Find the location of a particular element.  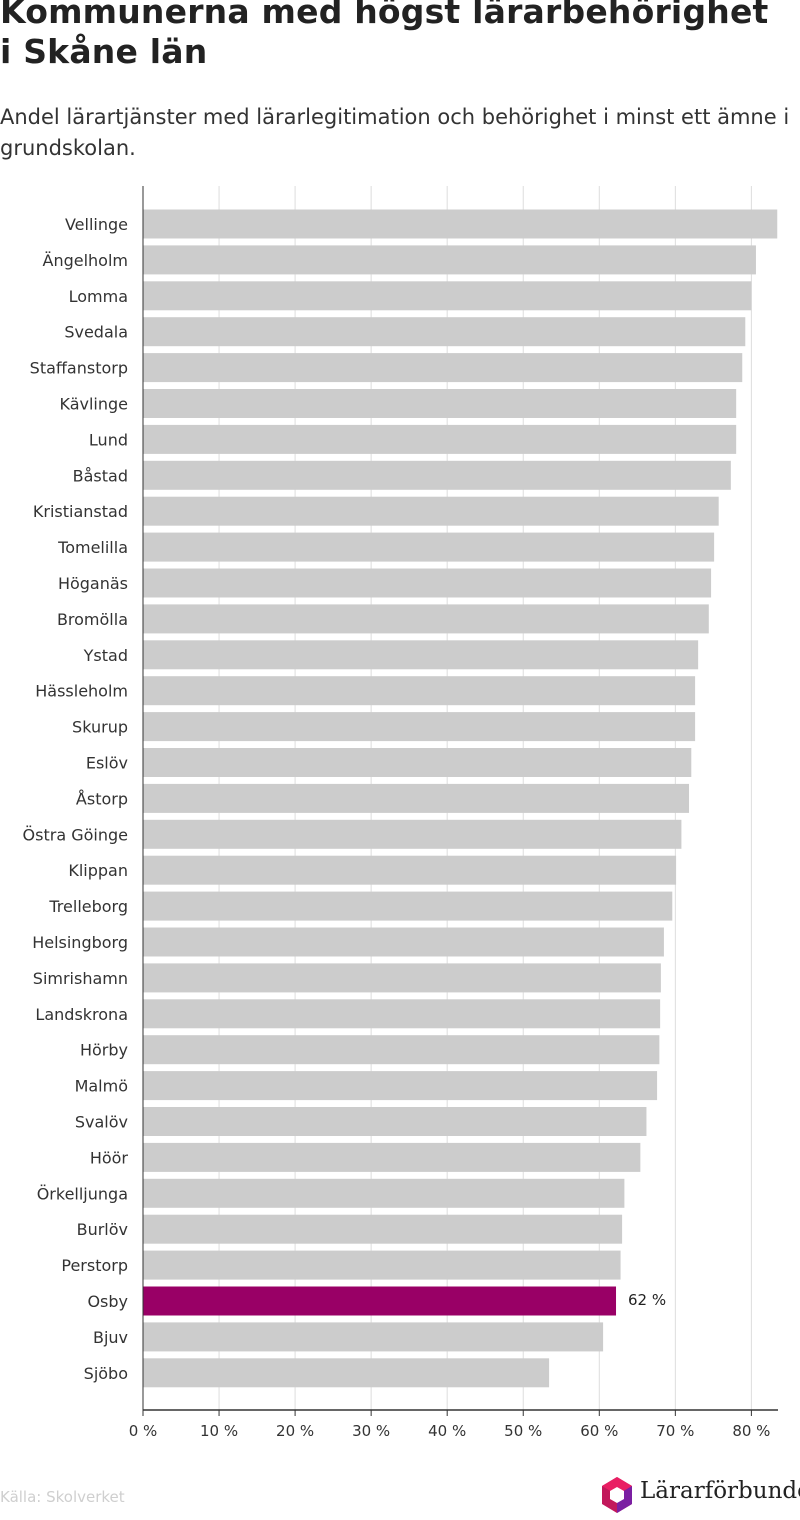

category-label: Örkelljunga is located at coordinates (82, 1193).